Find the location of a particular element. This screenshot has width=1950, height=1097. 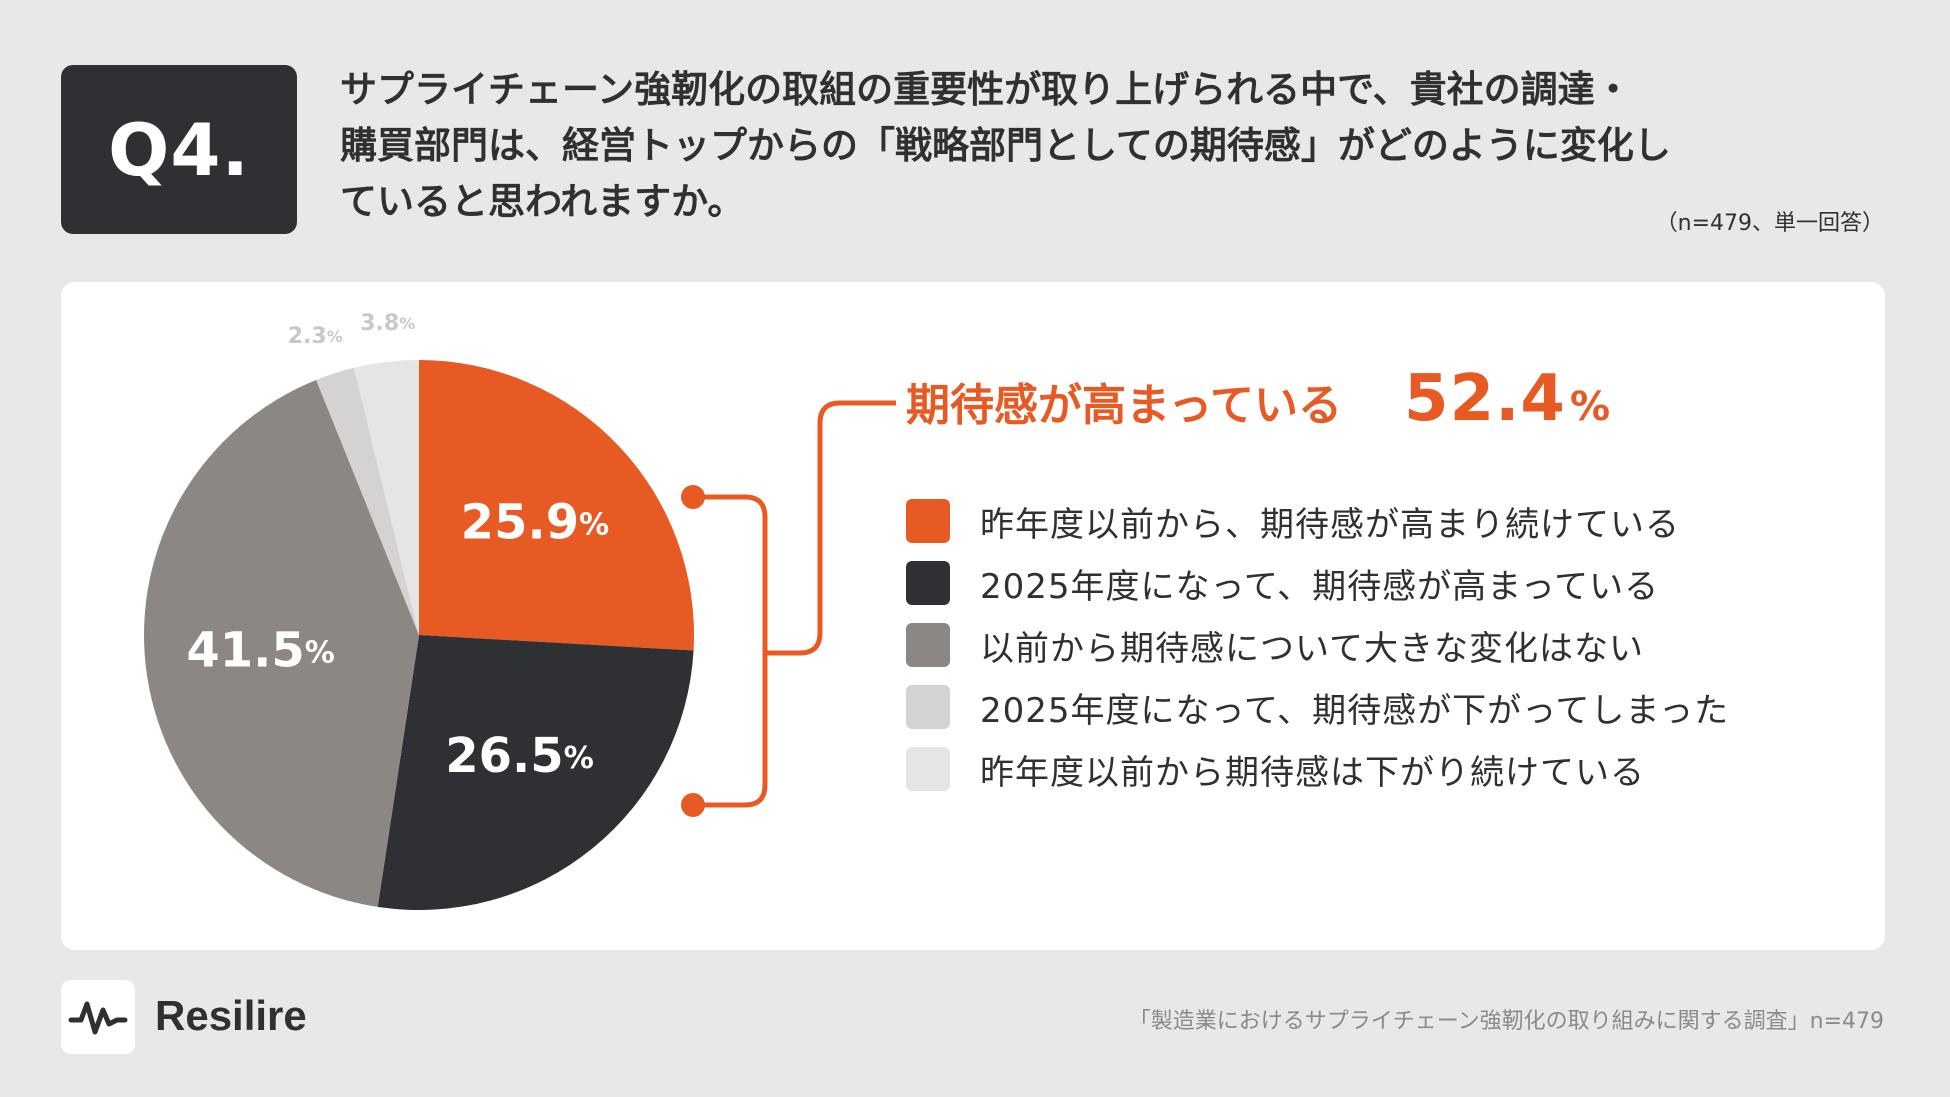

question-line-1: サプライチェーン強靭化の取組の重要性が取り上げられる中で、貴社の調達・ is located at coordinates (986, 89).